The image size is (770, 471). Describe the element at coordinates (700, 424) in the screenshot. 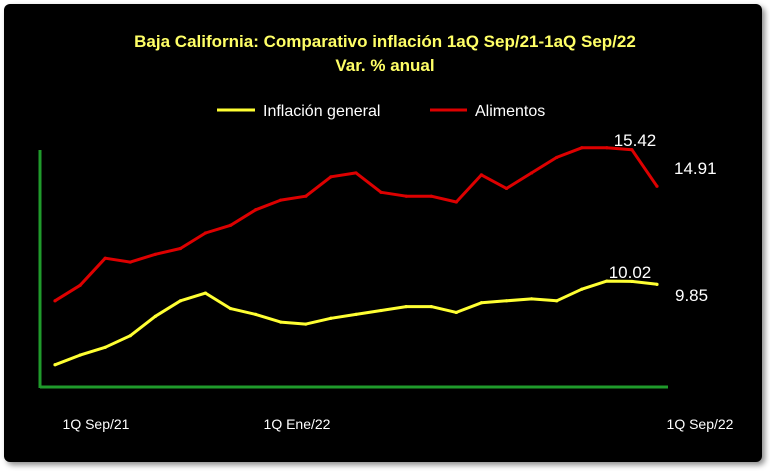

I see `x-tick-label-sep22: 1Q Sep/22` at that location.